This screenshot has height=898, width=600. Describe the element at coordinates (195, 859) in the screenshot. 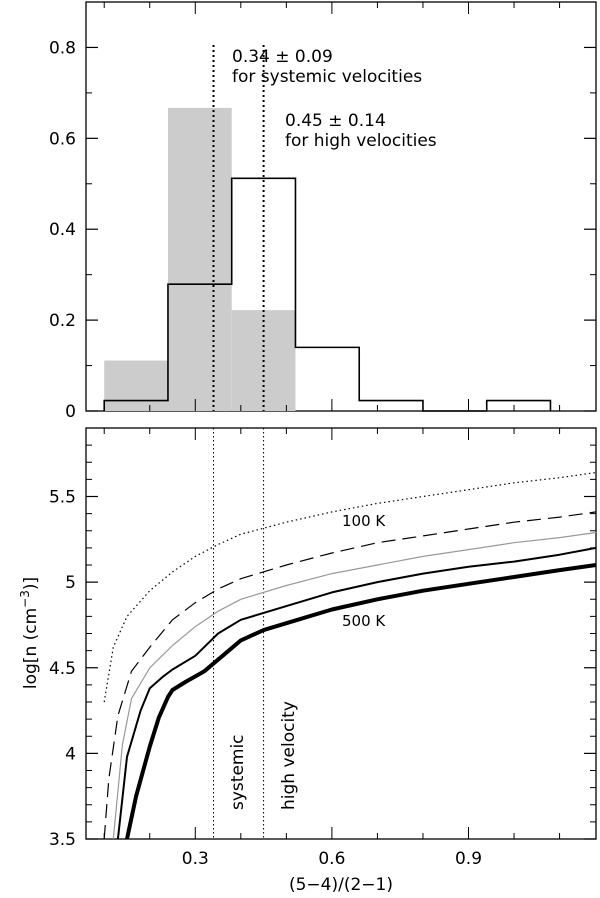

I see `density-x-tick-label: 0.3` at that location.